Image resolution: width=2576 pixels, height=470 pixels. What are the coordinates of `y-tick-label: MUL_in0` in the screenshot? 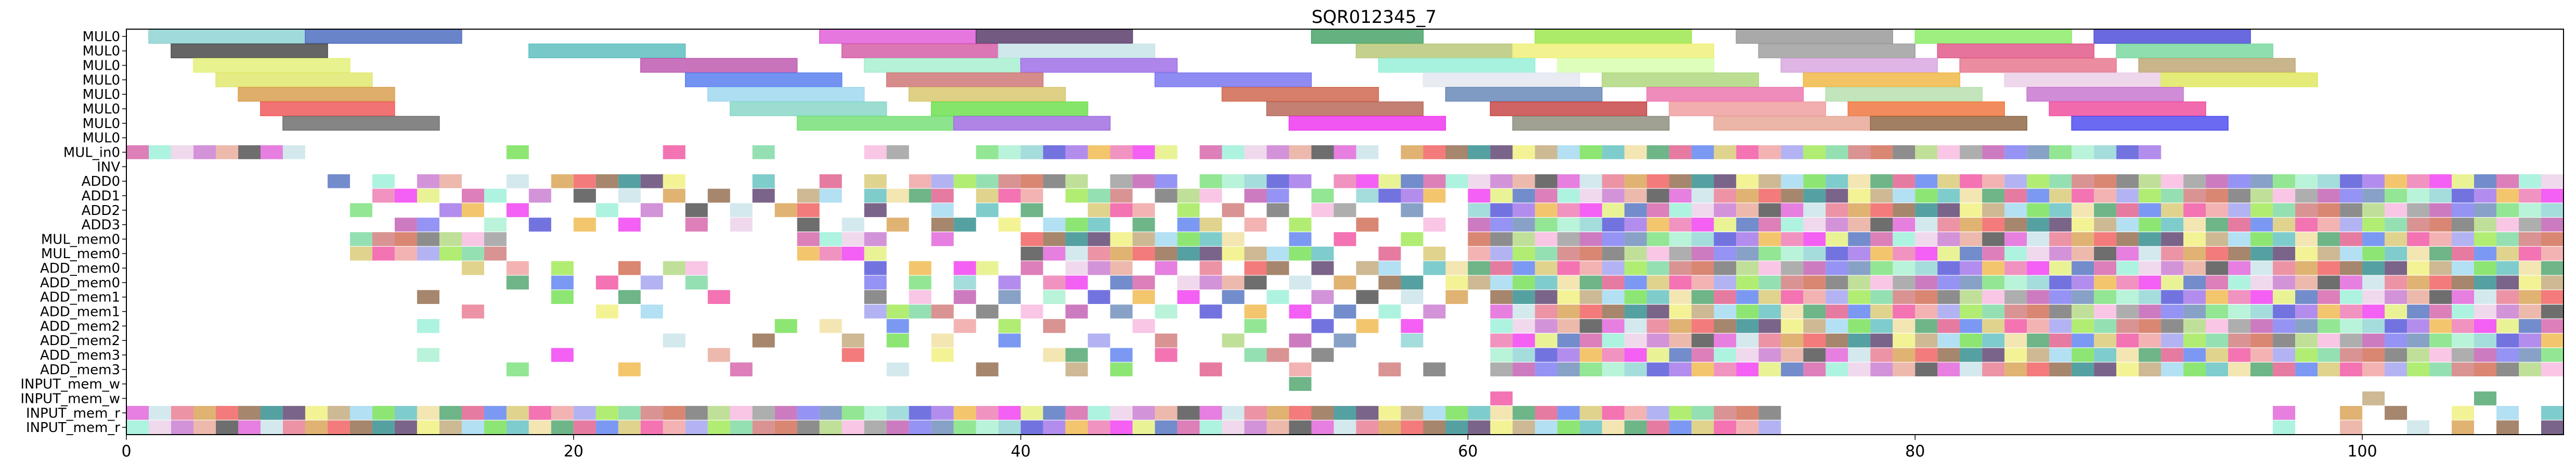 It's located at (91, 152).